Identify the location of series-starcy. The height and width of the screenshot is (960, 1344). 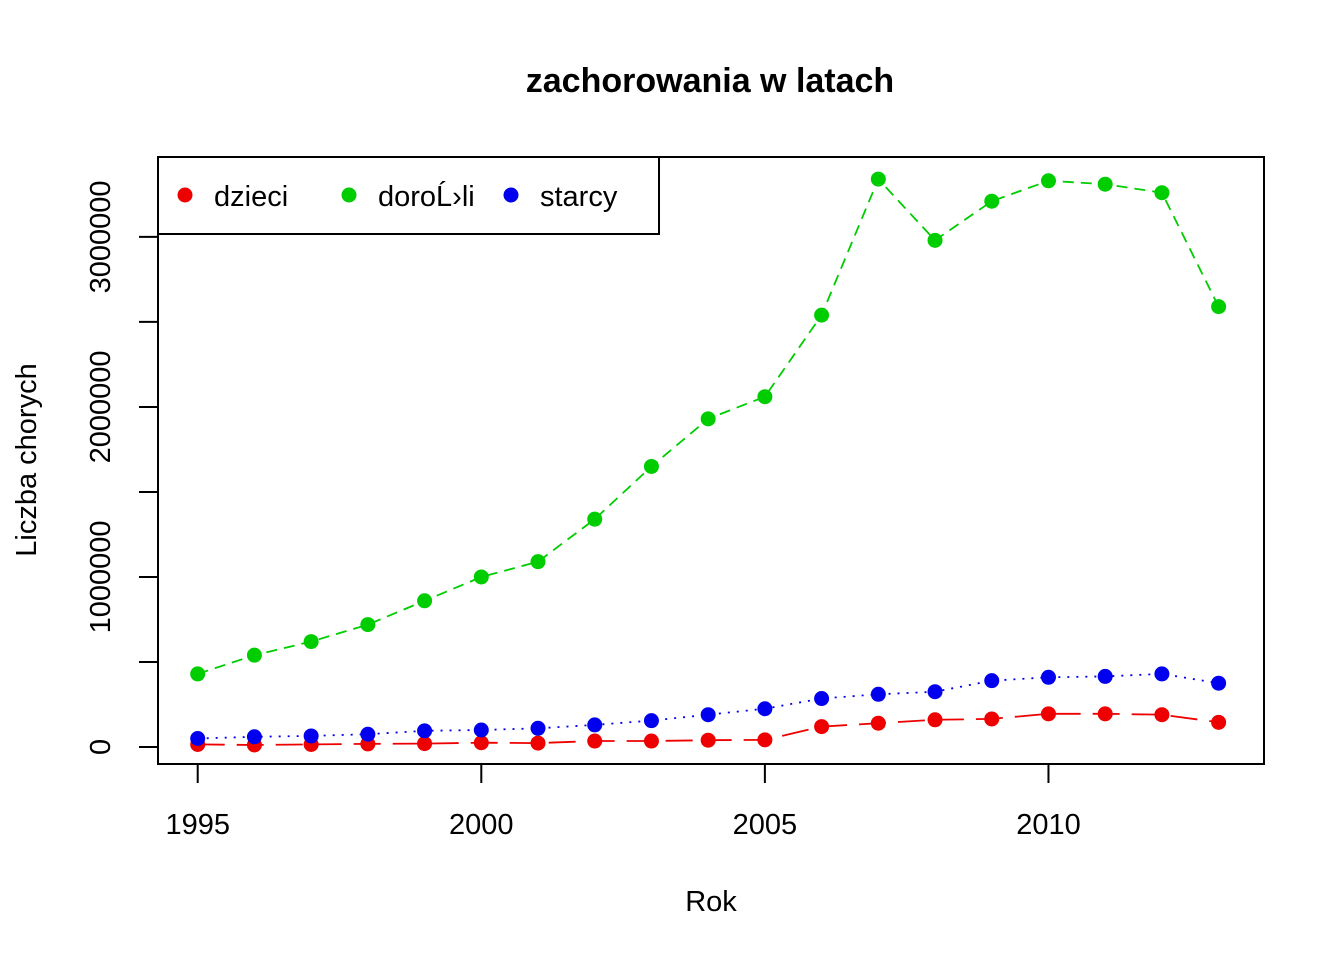
(708, 706).